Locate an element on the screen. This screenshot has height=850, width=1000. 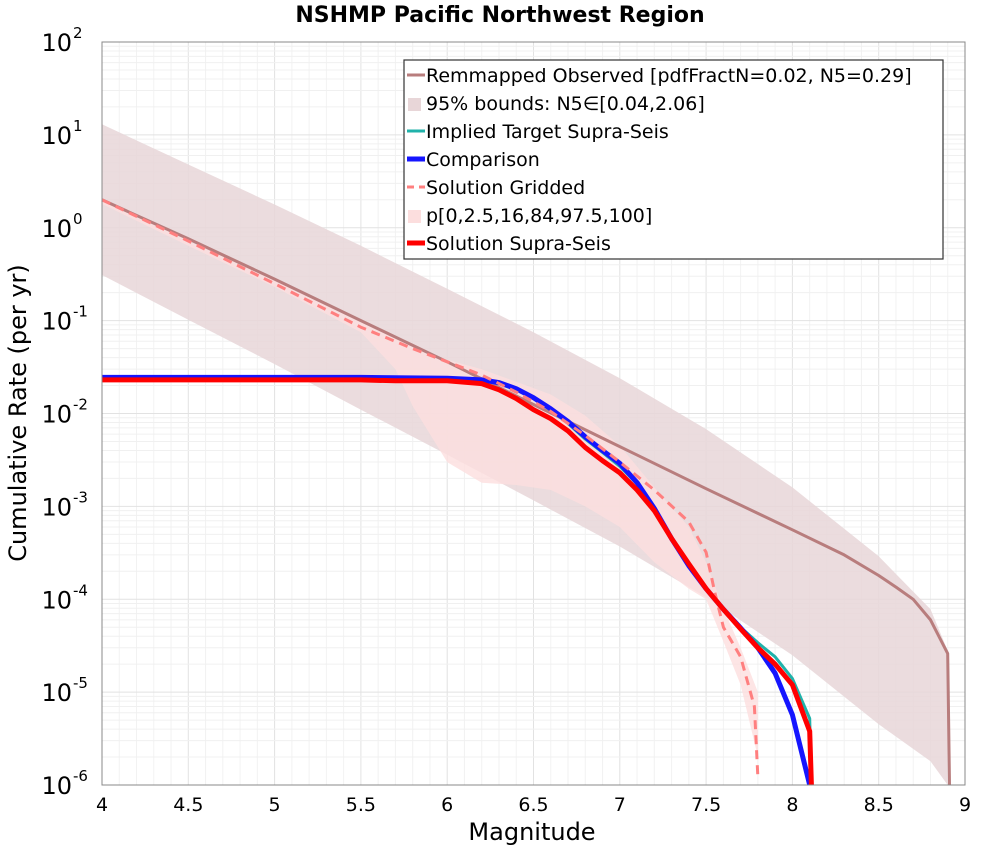
y-tick-exponent: -5 is located at coordinates (80, 683).